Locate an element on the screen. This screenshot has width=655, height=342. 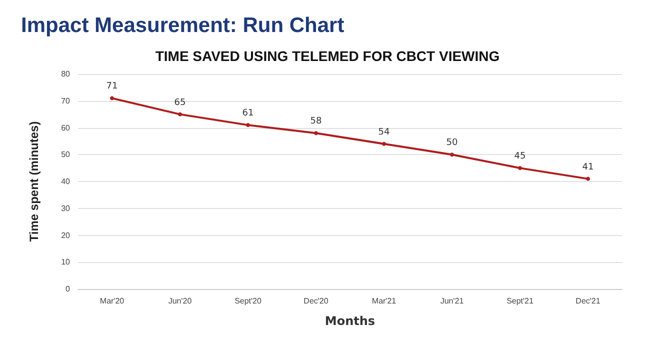
x-tick-label: Dec'21 is located at coordinates (588, 301).